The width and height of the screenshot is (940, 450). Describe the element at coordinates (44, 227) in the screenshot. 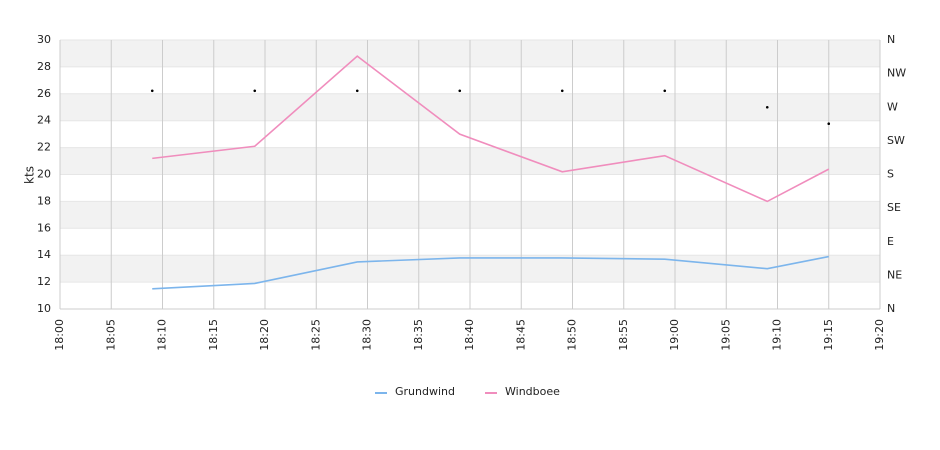

I see `y-tick-label: 16` at that location.